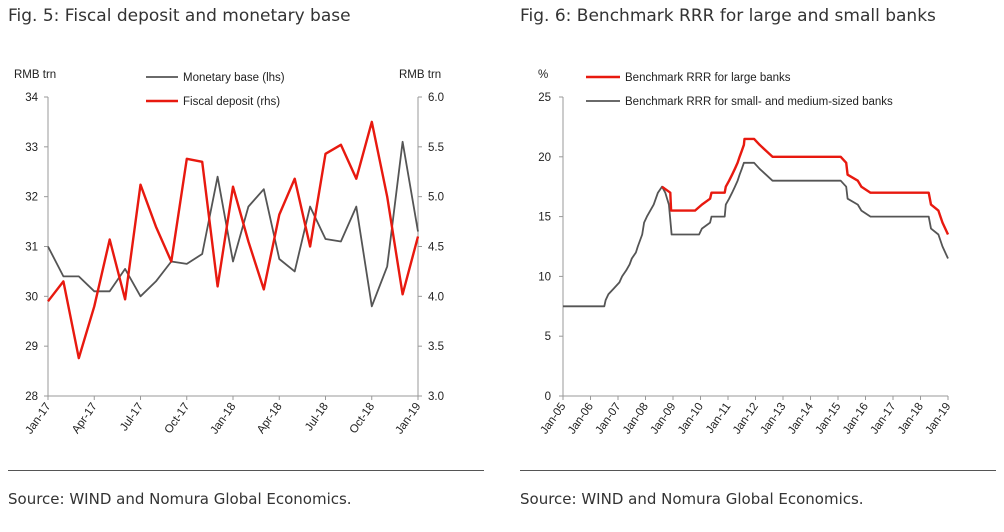  What do you see at coordinates (31, 198) in the screenshot?
I see `left-y-tick-label: 32` at bounding box center [31, 198].